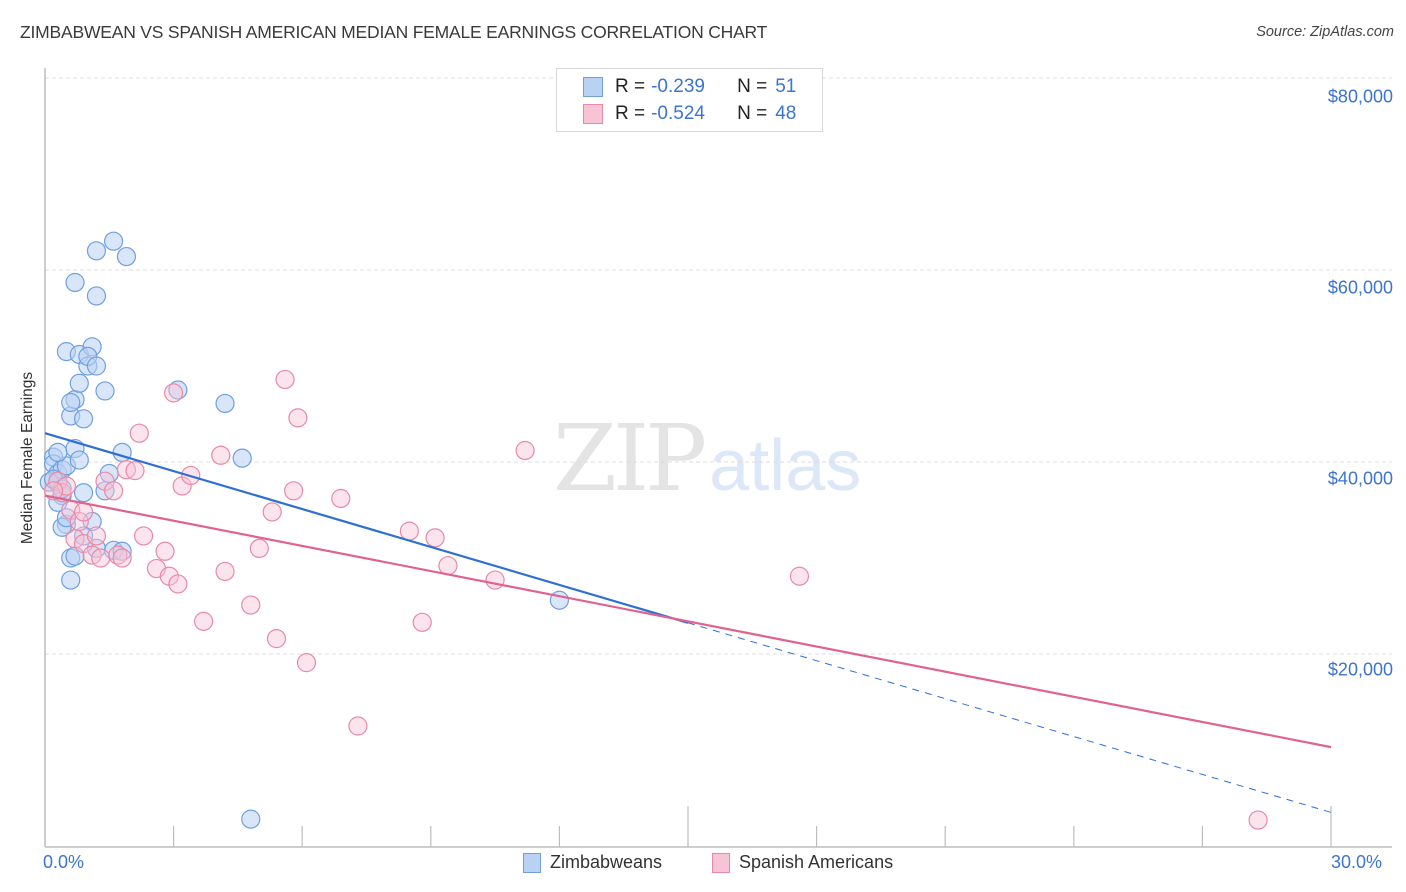 The image size is (1406, 892). What do you see at coordinates (366, 528) in the screenshot?
I see `zimbabweans-trend-line` at bounding box center [366, 528].